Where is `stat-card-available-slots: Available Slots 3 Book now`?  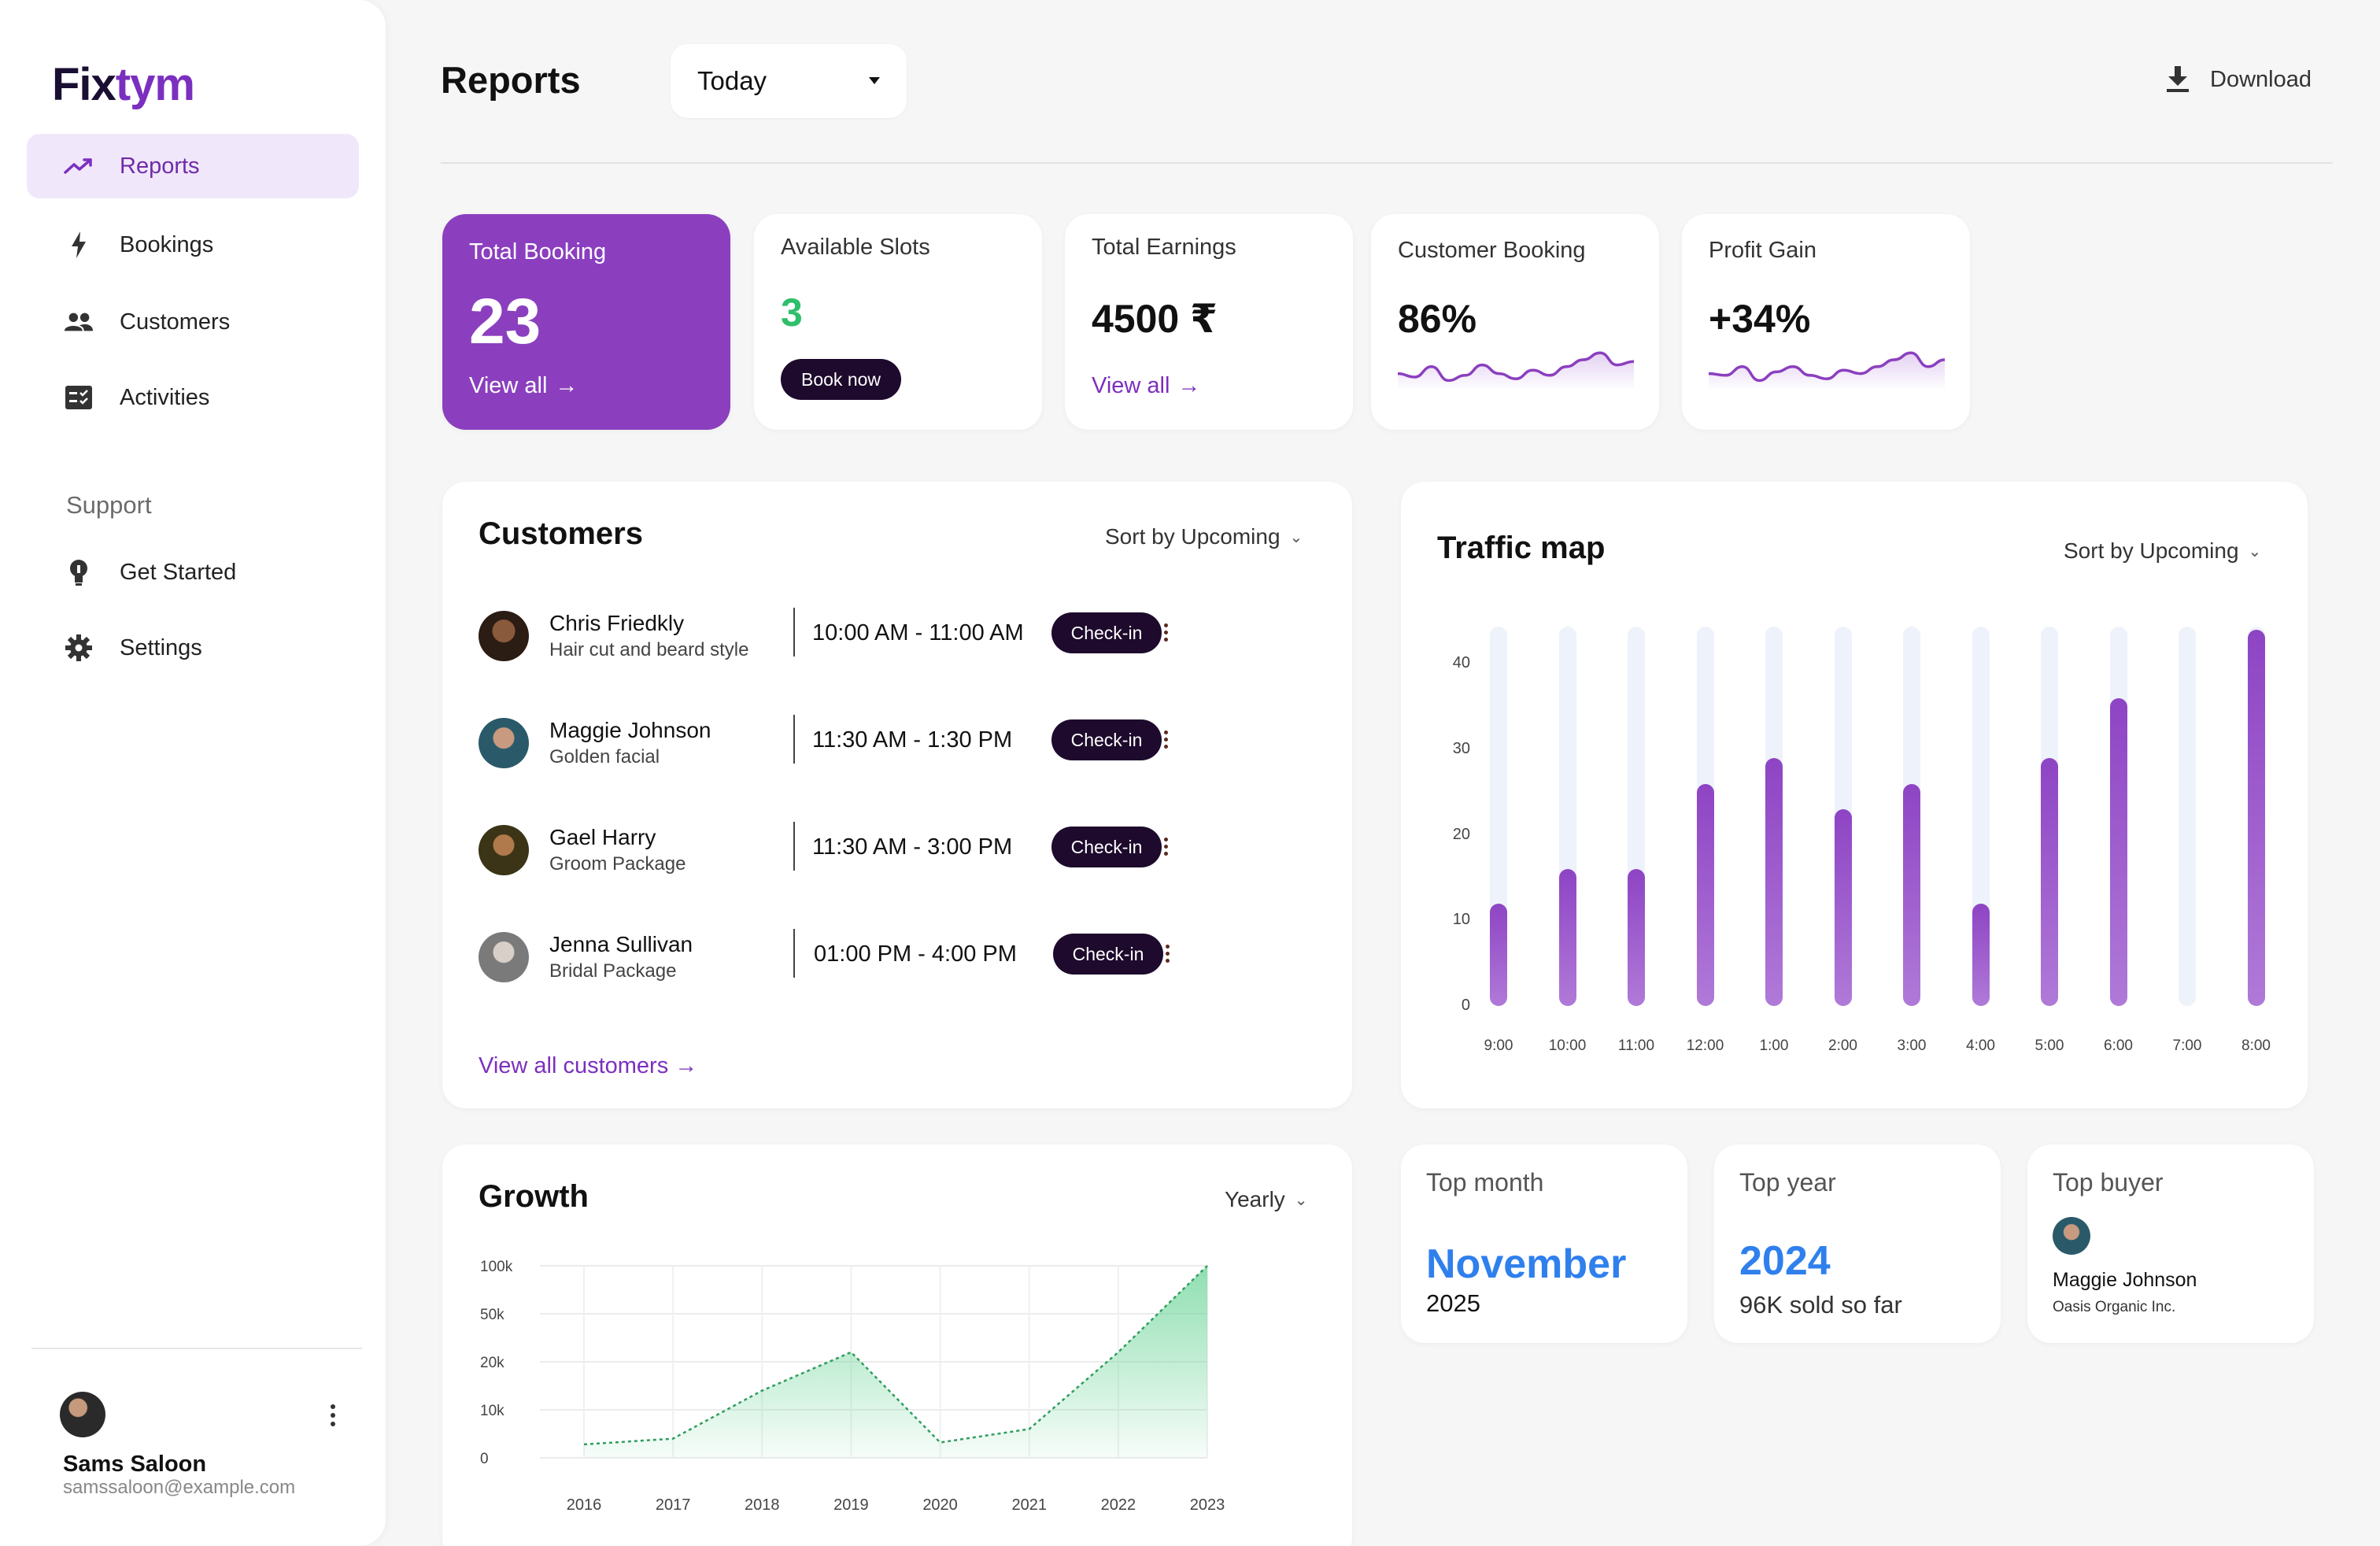
stat-card-available-slots: Available Slots 3 Book now is located at coordinates (898, 322).